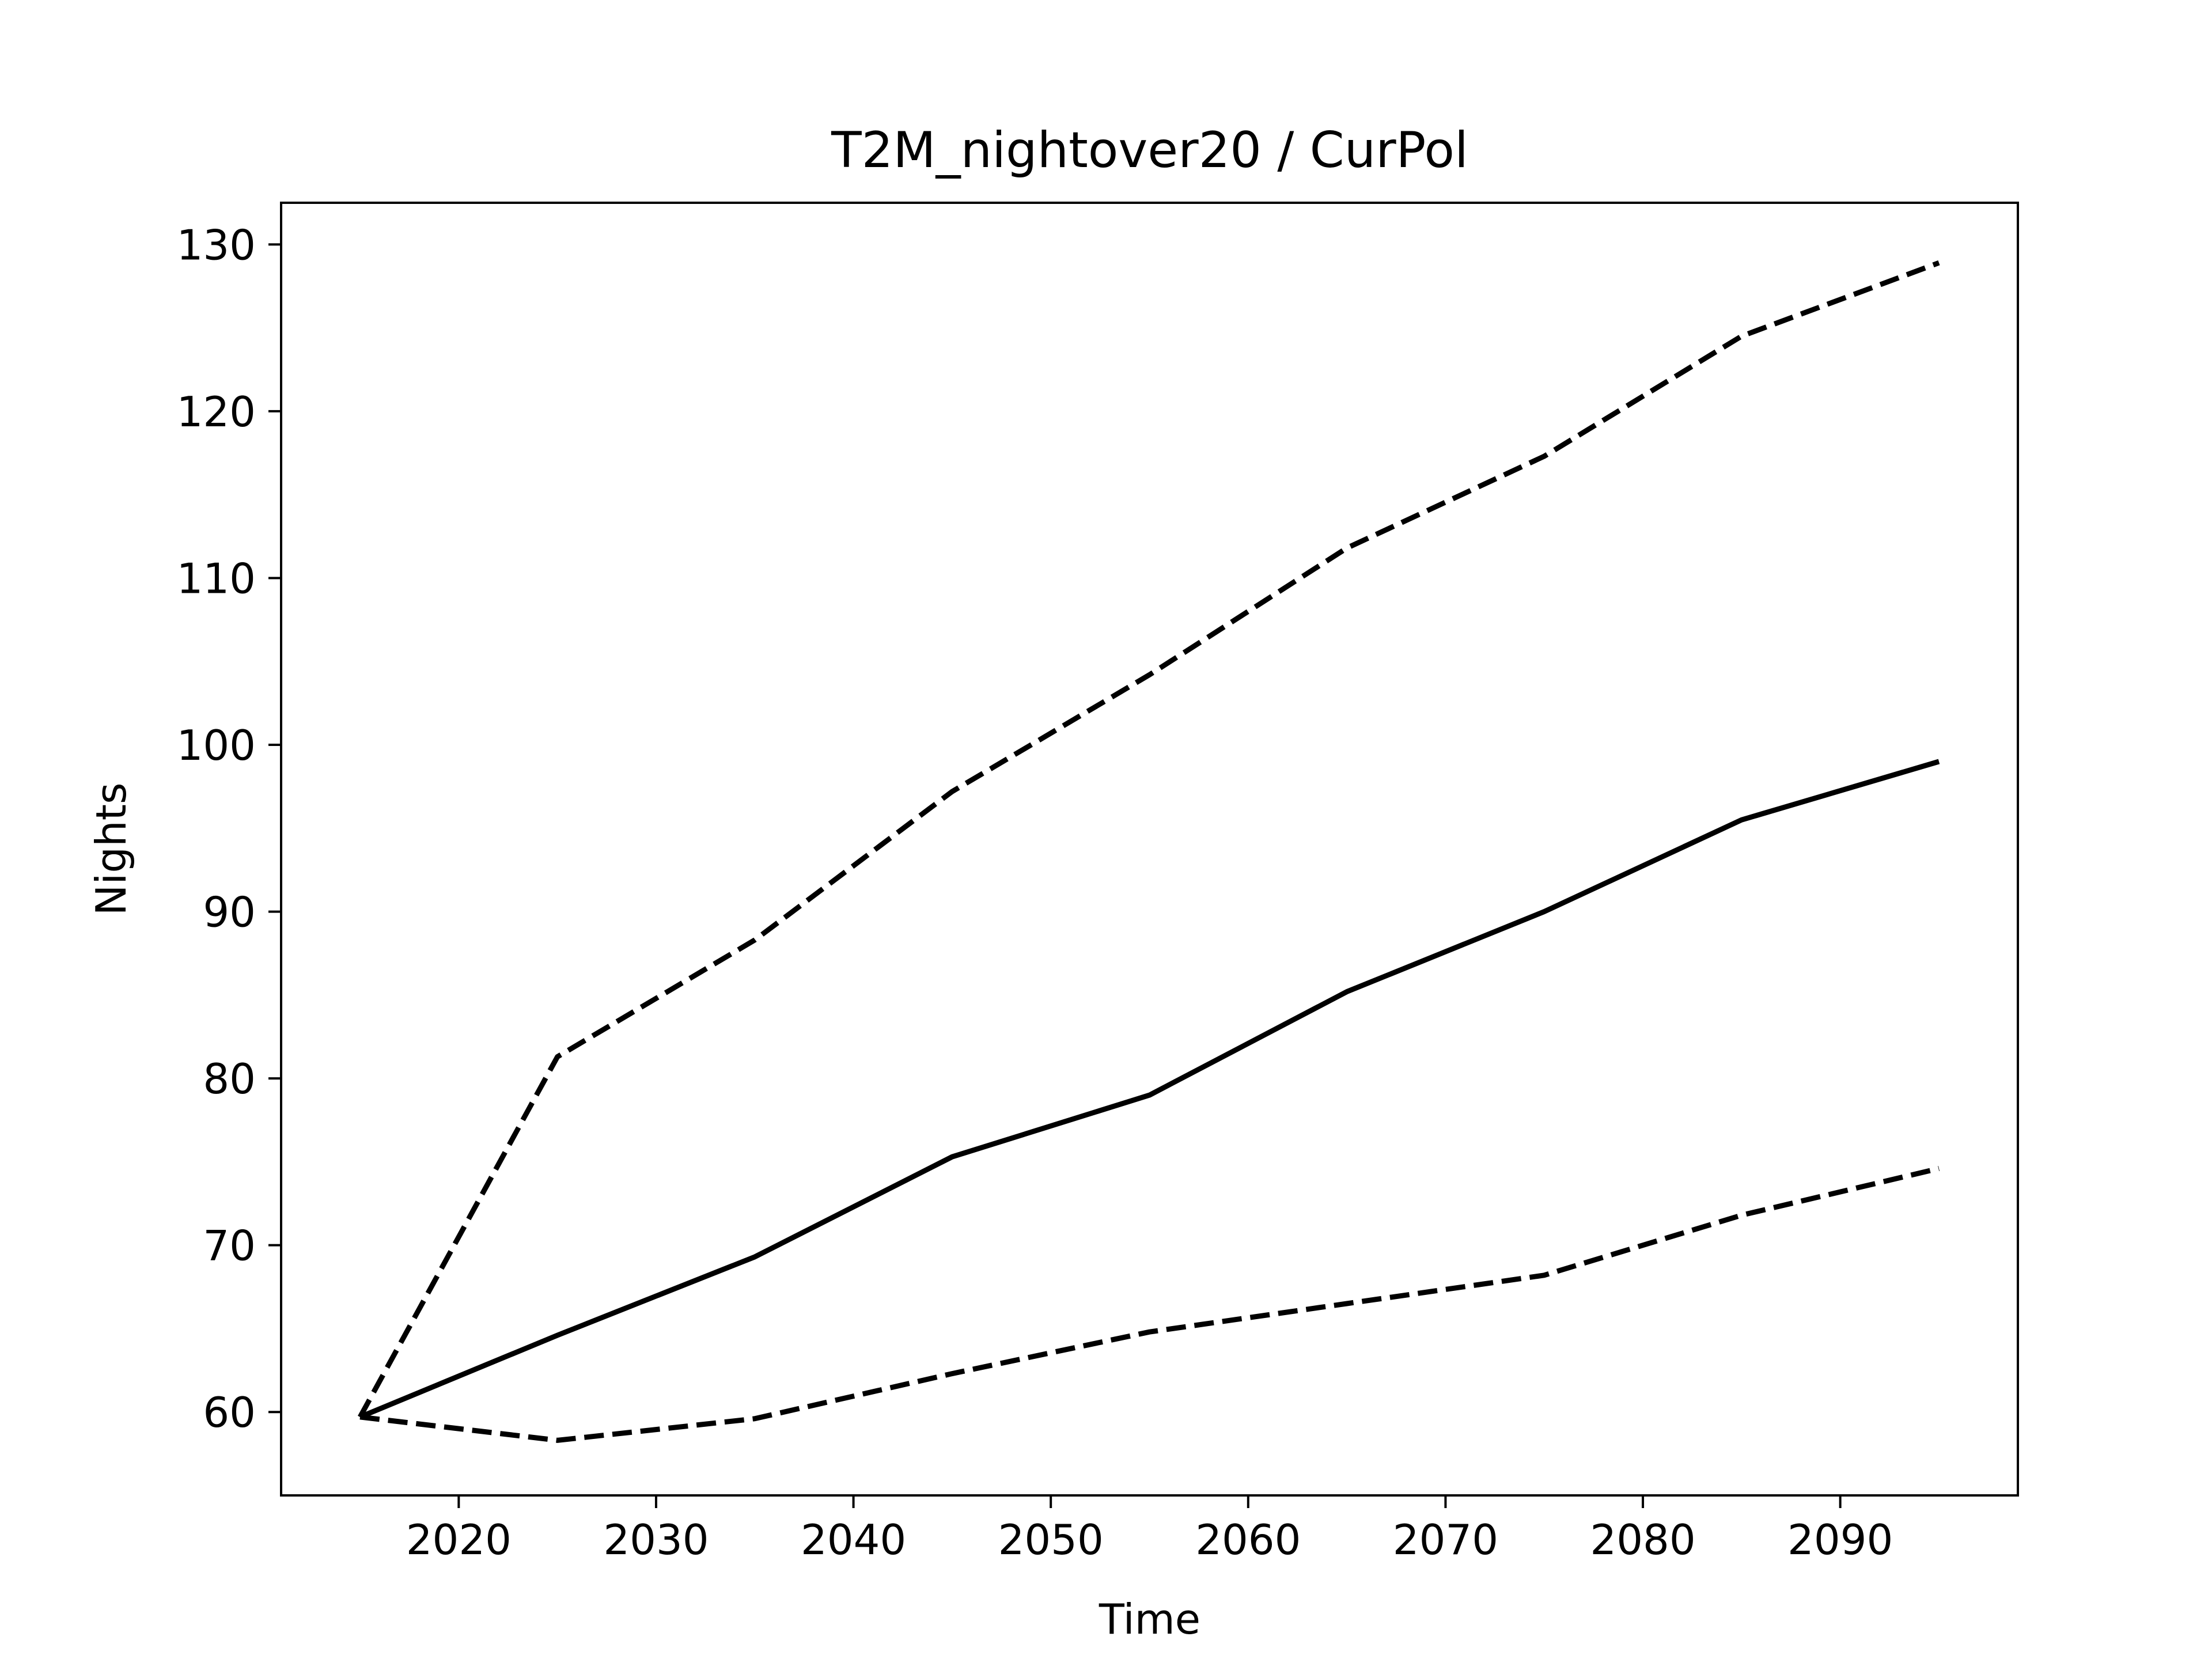 The image size is (2212, 1659). What do you see at coordinates (216, 412) in the screenshot?
I see `y-tick-label: 120` at bounding box center [216, 412].